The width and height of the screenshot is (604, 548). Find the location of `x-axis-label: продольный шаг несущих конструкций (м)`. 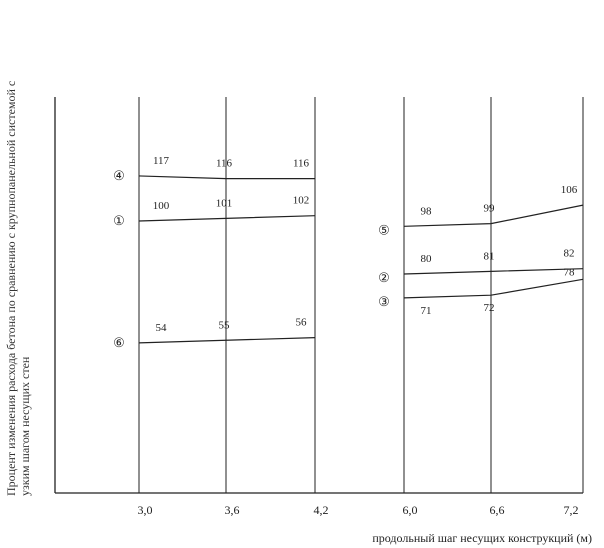

x-axis-label: продольный шаг несущих конструкций (м) is located at coordinates (482, 538).